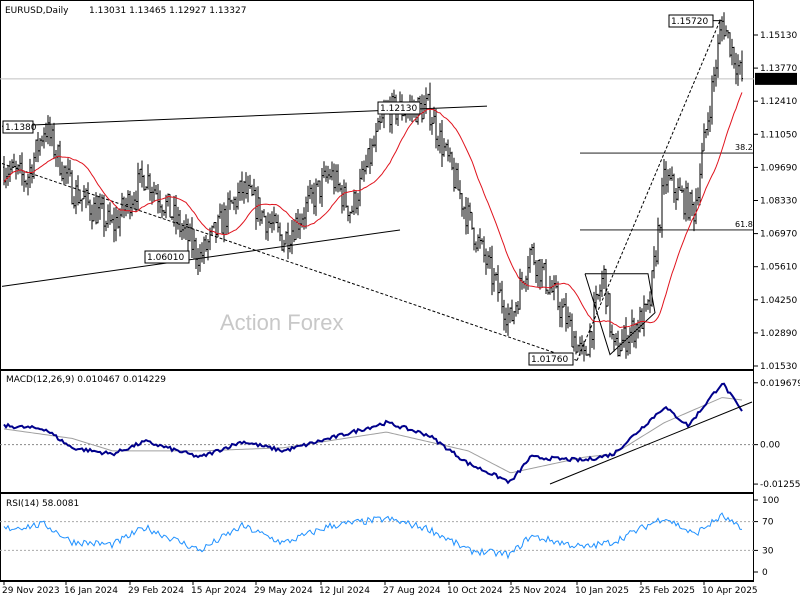 The width and height of the screenshot is (800, 600). What do you see at coordinates (780, 384) in the screenshot?
I see `macd-axis-label: 0.019679` at bounding box center [780, 384].